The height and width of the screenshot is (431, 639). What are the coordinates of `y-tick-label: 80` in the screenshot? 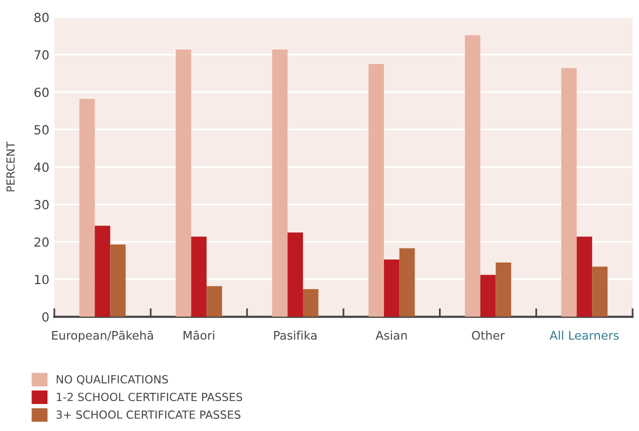 It's located at (41, 17).